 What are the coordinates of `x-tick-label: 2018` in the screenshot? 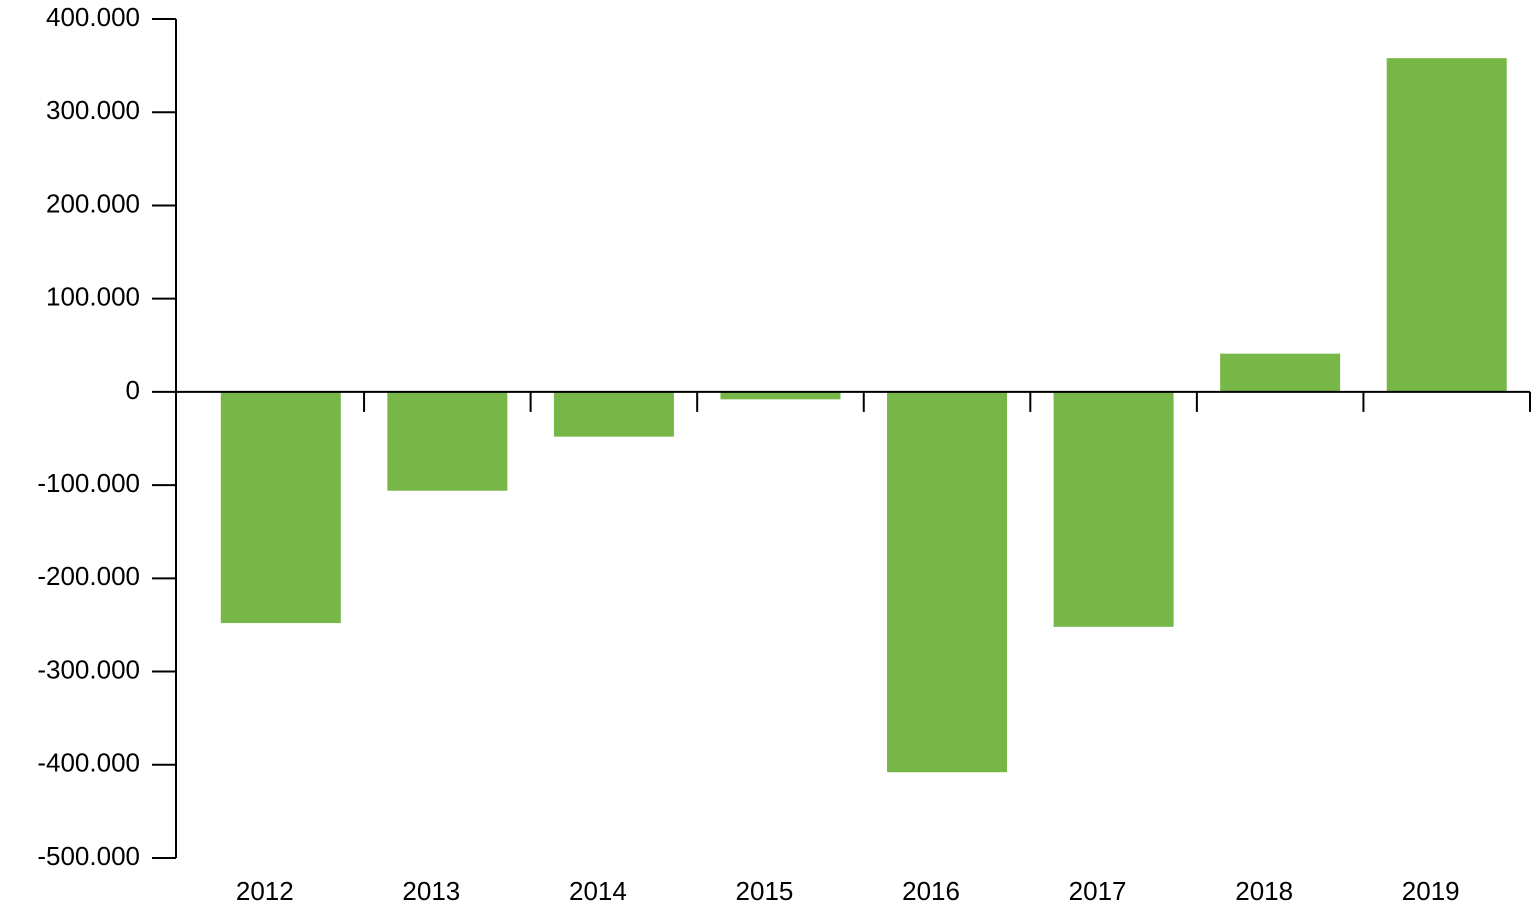 It's located at (1264, 891).